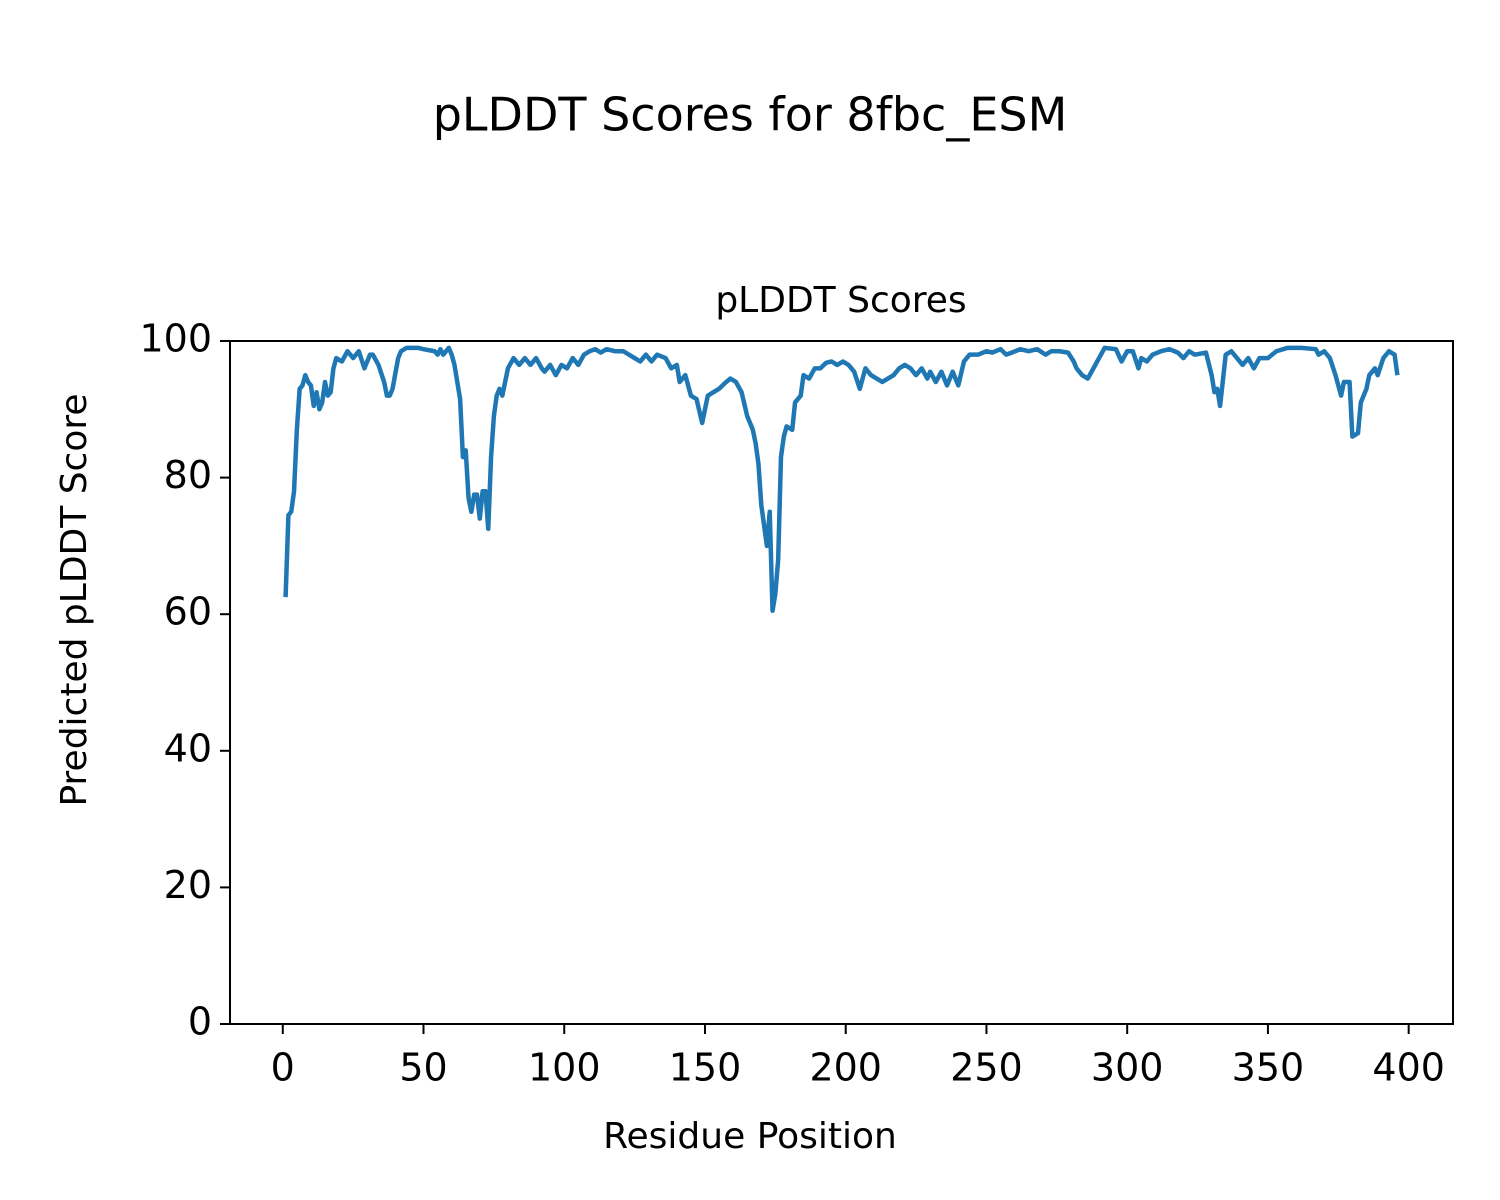  I want to click on x-tick-label: 350, so click(1268, 1068).